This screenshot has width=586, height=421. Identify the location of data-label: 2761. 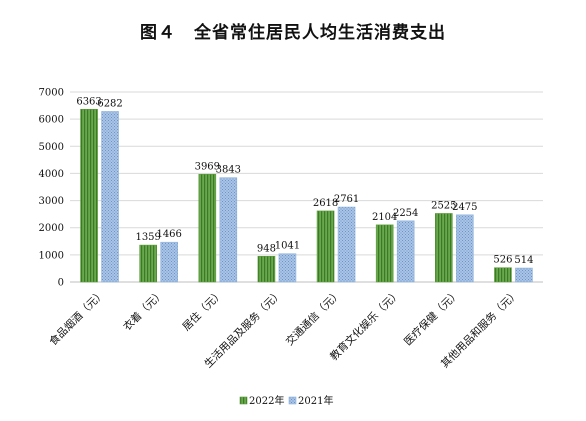
(346, 199).